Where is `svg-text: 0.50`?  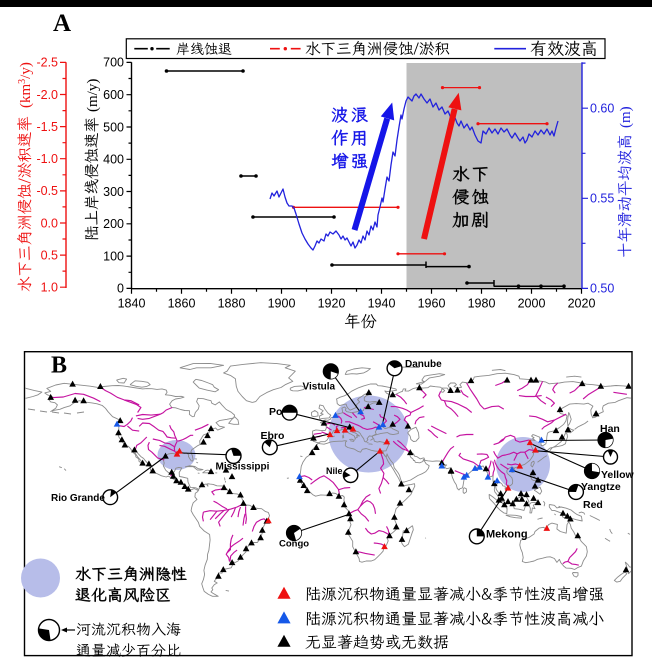 svg-text: 0.50 is located at coordinates (602, 289).